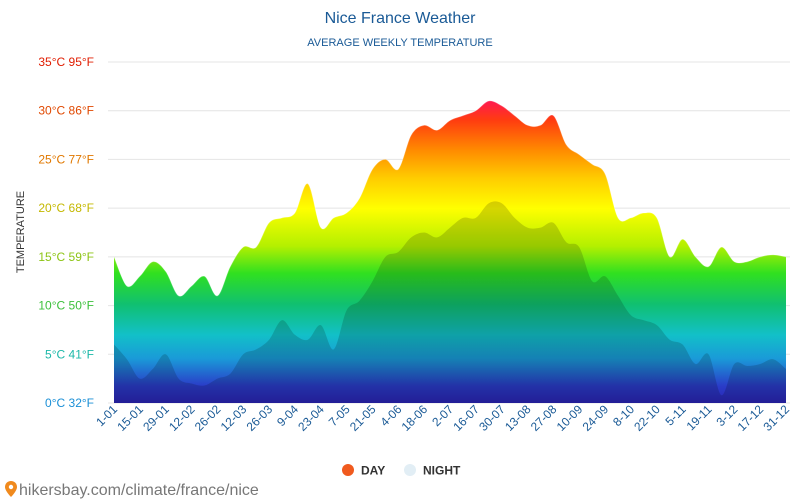 Image resolution: width=800 pixels, height=500 pixels. Describe the element at coordinates (11, 487) in the screenshot. I see `map-pin-dot` at that location.